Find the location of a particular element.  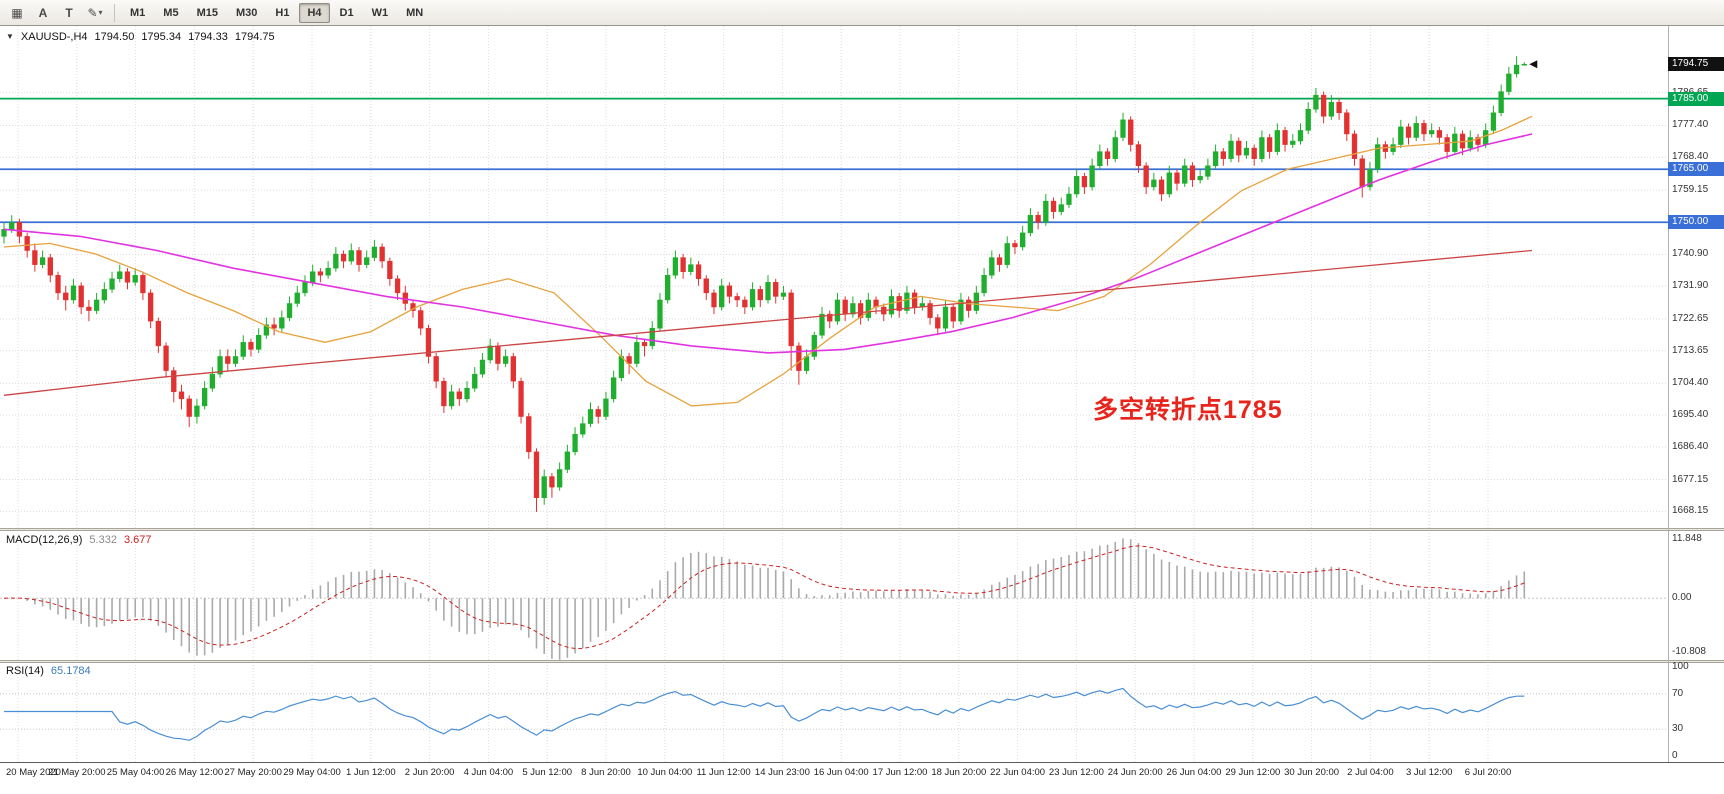

panel-divider-main-macd is located at coordinates (862, 529).